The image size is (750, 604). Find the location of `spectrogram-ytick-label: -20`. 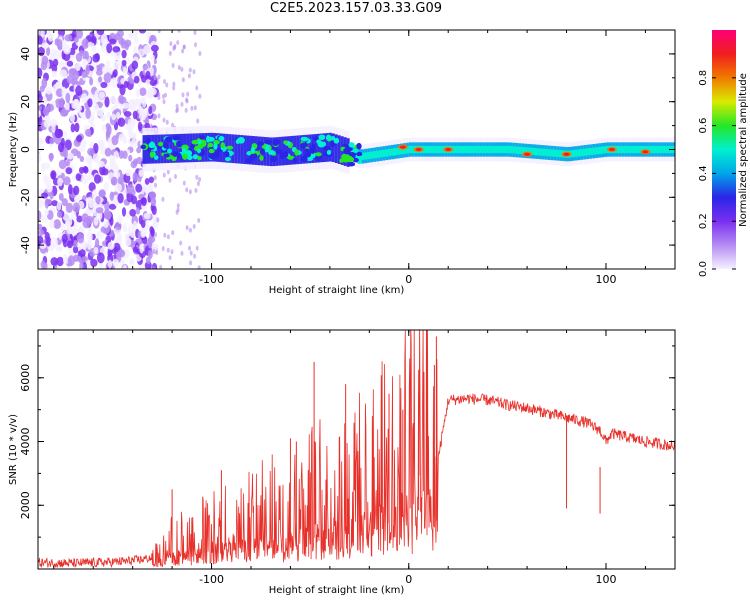

spectrogram-ytick-label: -20 is located at coordinates (25, 197).